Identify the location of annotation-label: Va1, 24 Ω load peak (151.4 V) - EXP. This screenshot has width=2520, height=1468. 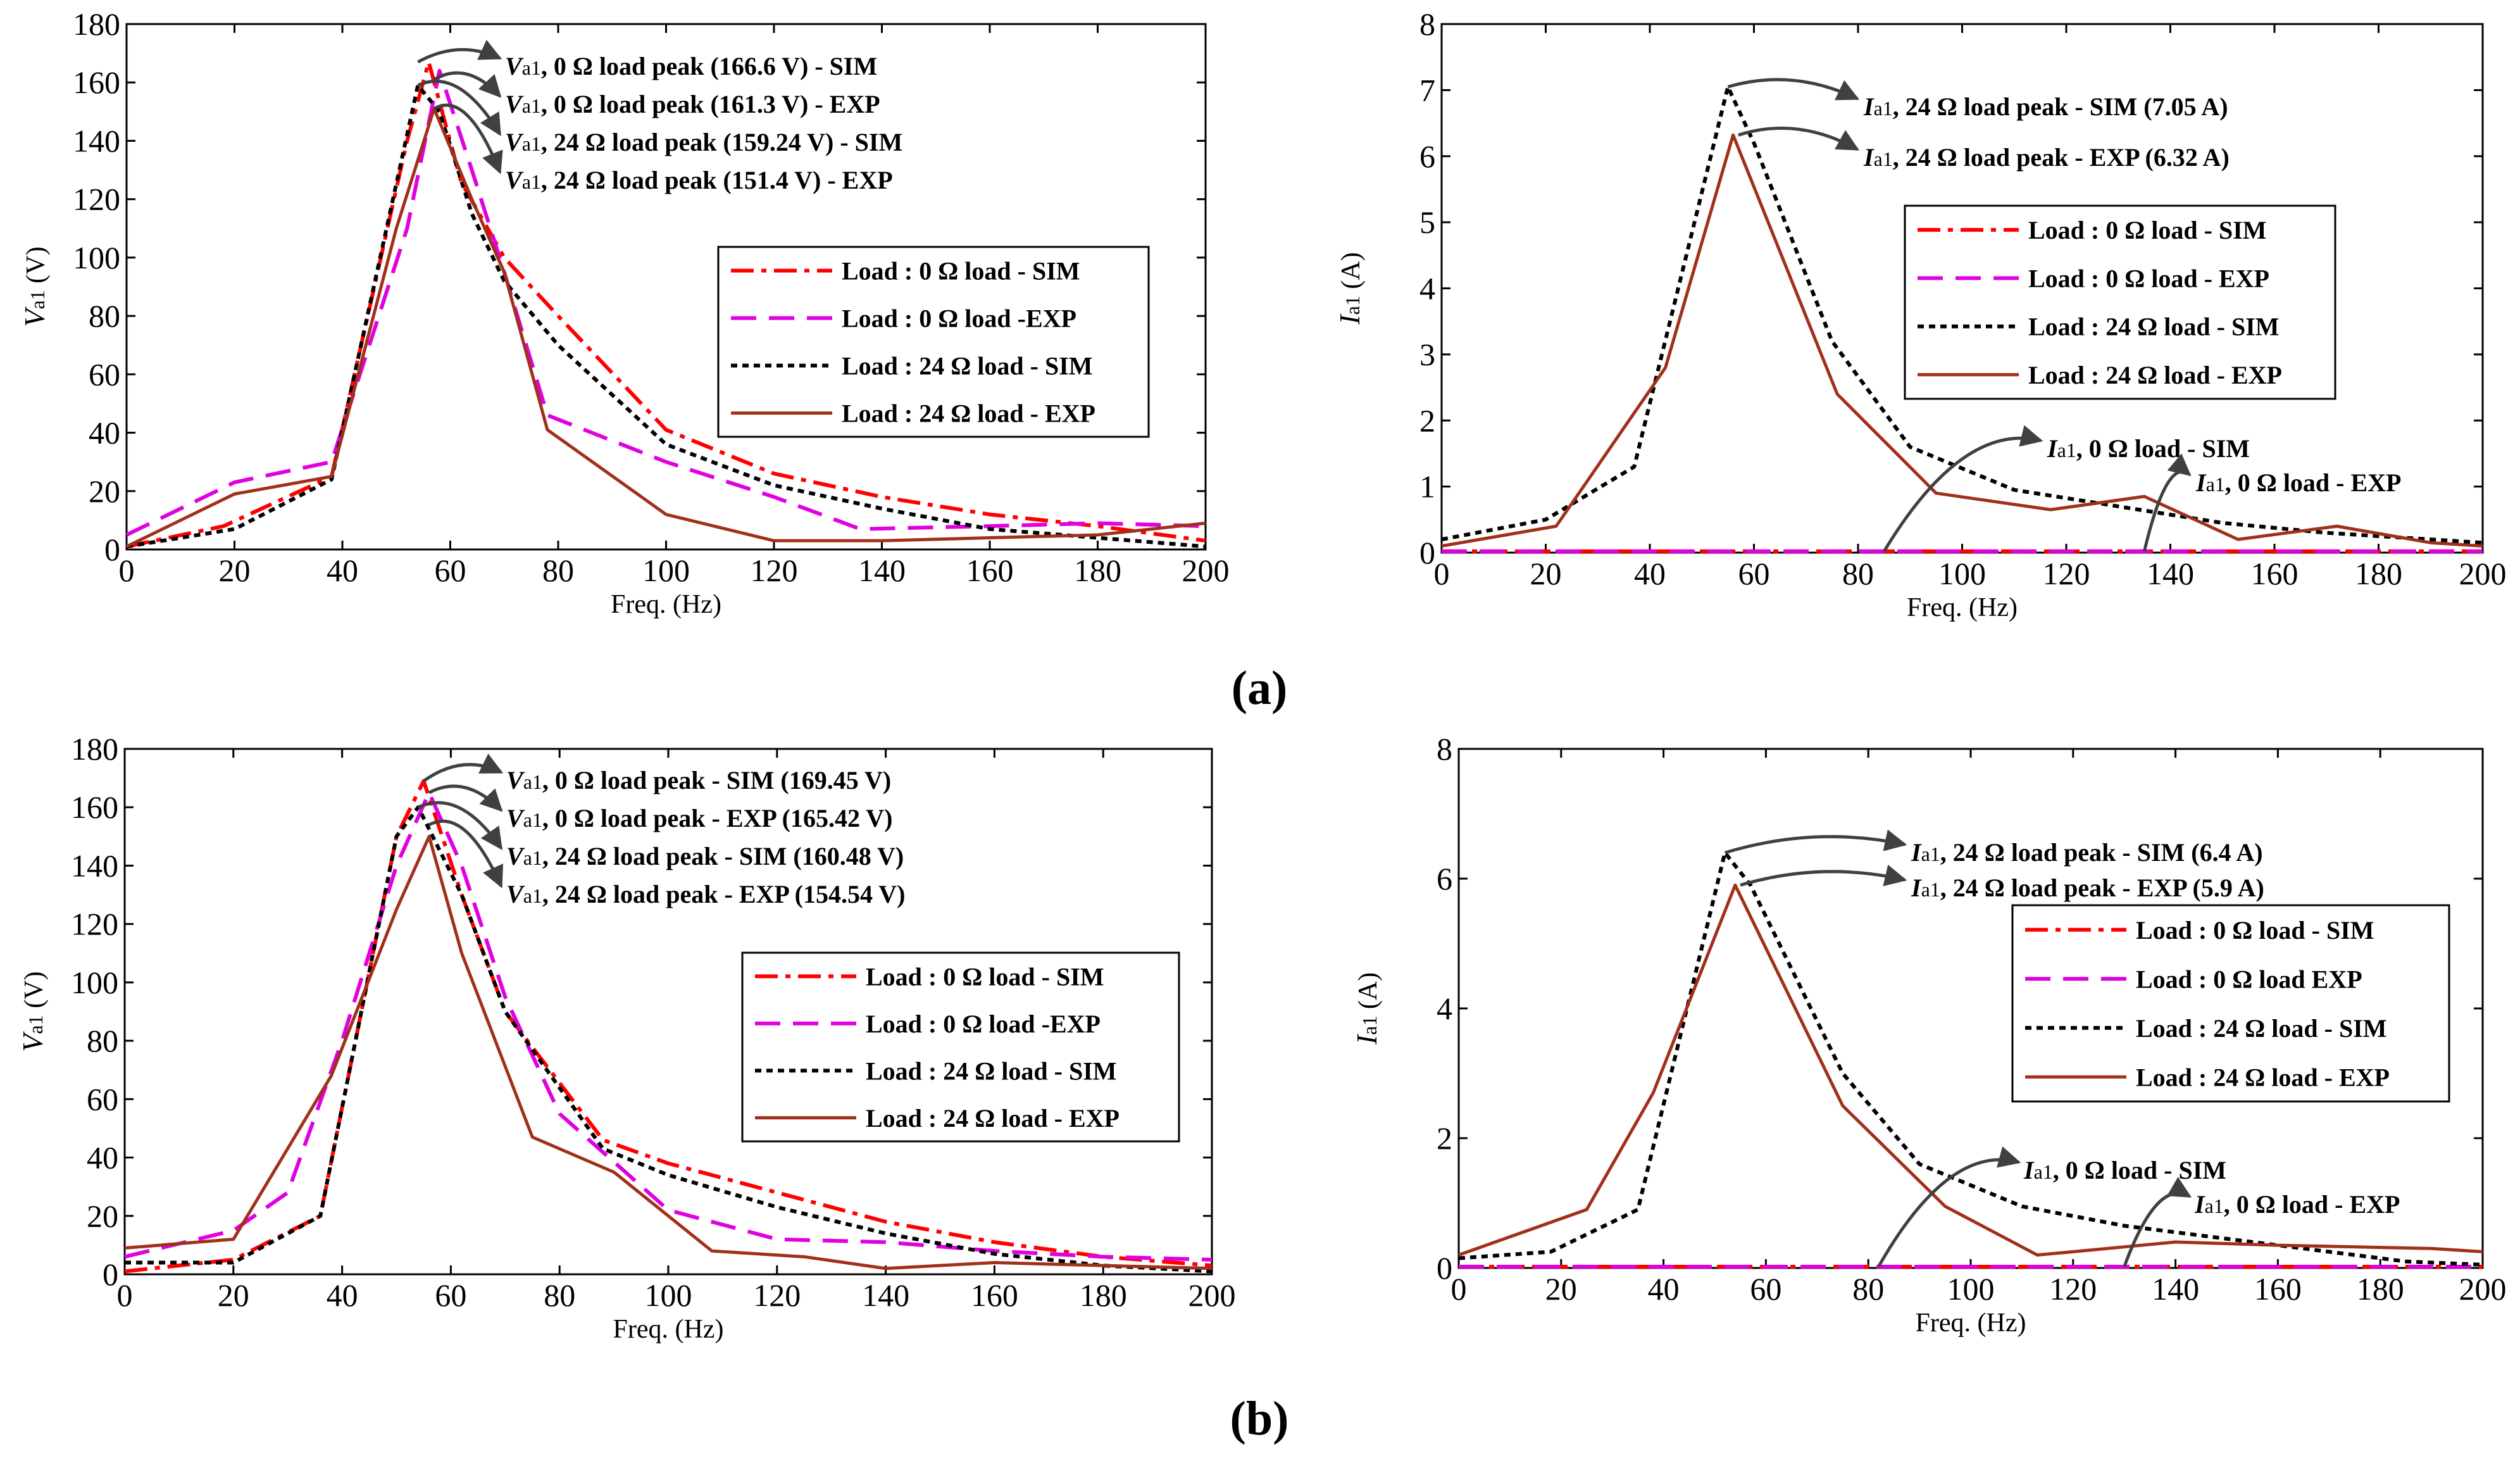
(699, 180).